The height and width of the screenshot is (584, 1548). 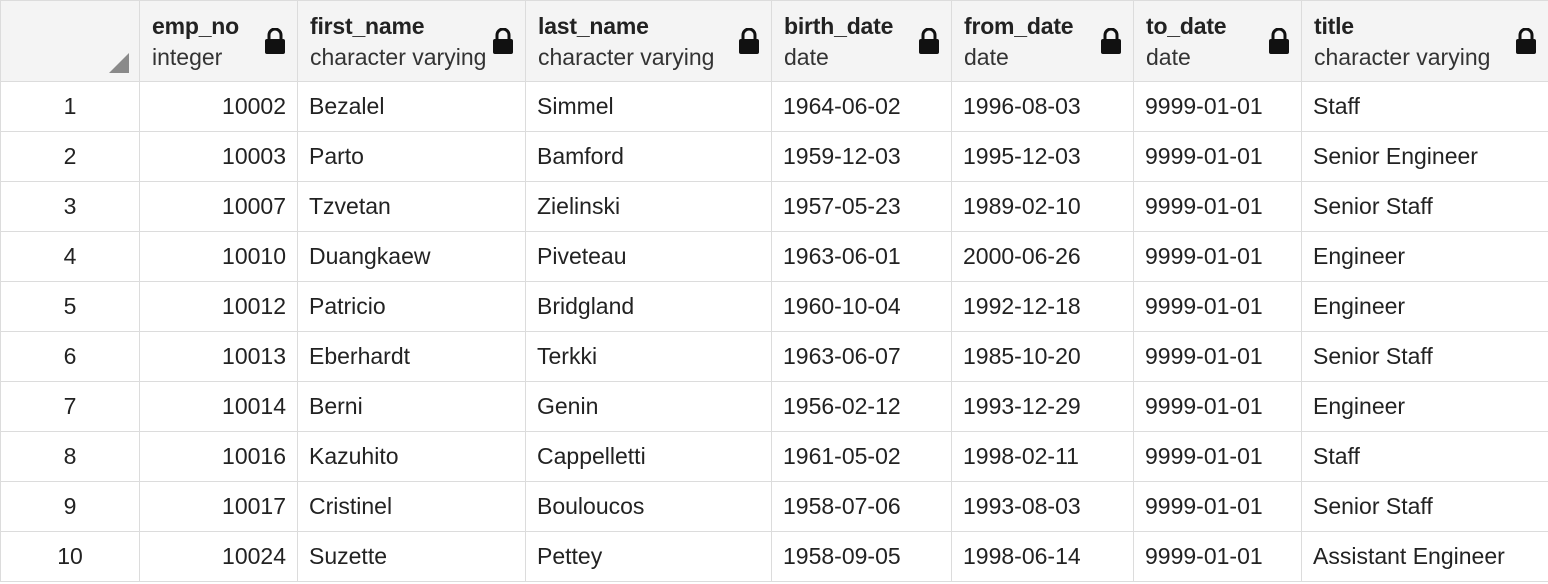 I want to click on cell-from-date: 1993-08-03, so click(x=1042, y=506).